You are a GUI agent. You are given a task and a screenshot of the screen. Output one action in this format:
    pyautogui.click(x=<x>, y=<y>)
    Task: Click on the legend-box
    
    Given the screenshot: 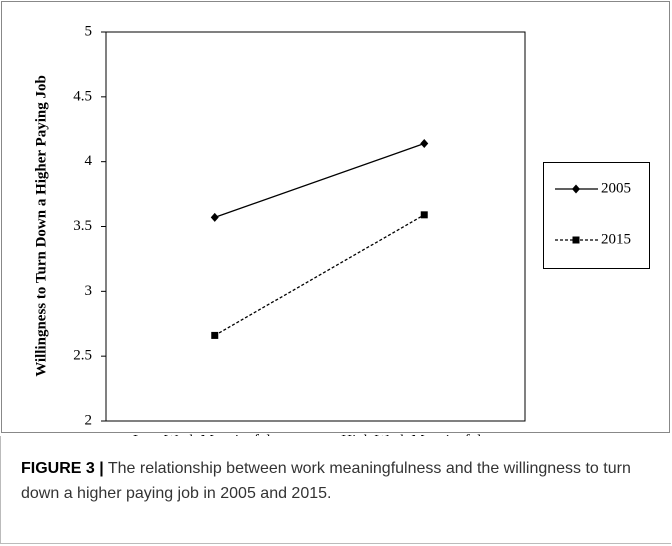 What is the action you would take?
    pyautogui.click(x=596, y=215)
    